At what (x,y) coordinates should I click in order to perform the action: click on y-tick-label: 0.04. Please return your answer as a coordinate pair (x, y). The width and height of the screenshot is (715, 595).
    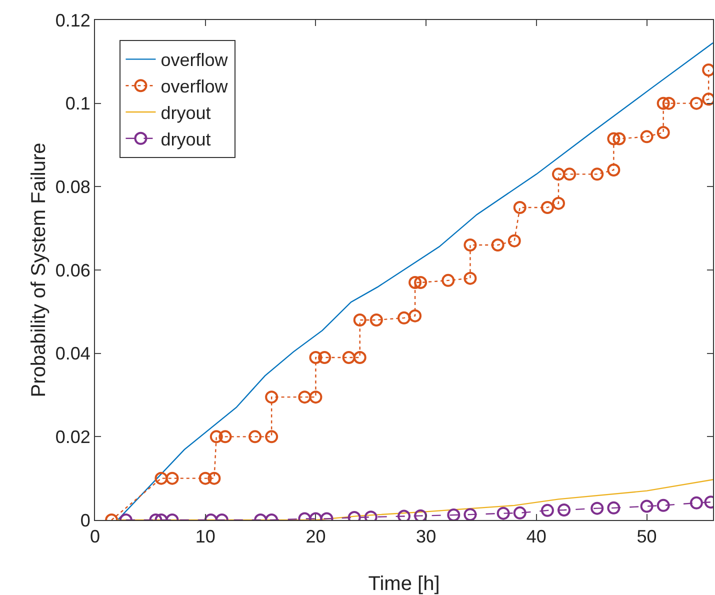
    Looking at the image, I should click on (72, 354).